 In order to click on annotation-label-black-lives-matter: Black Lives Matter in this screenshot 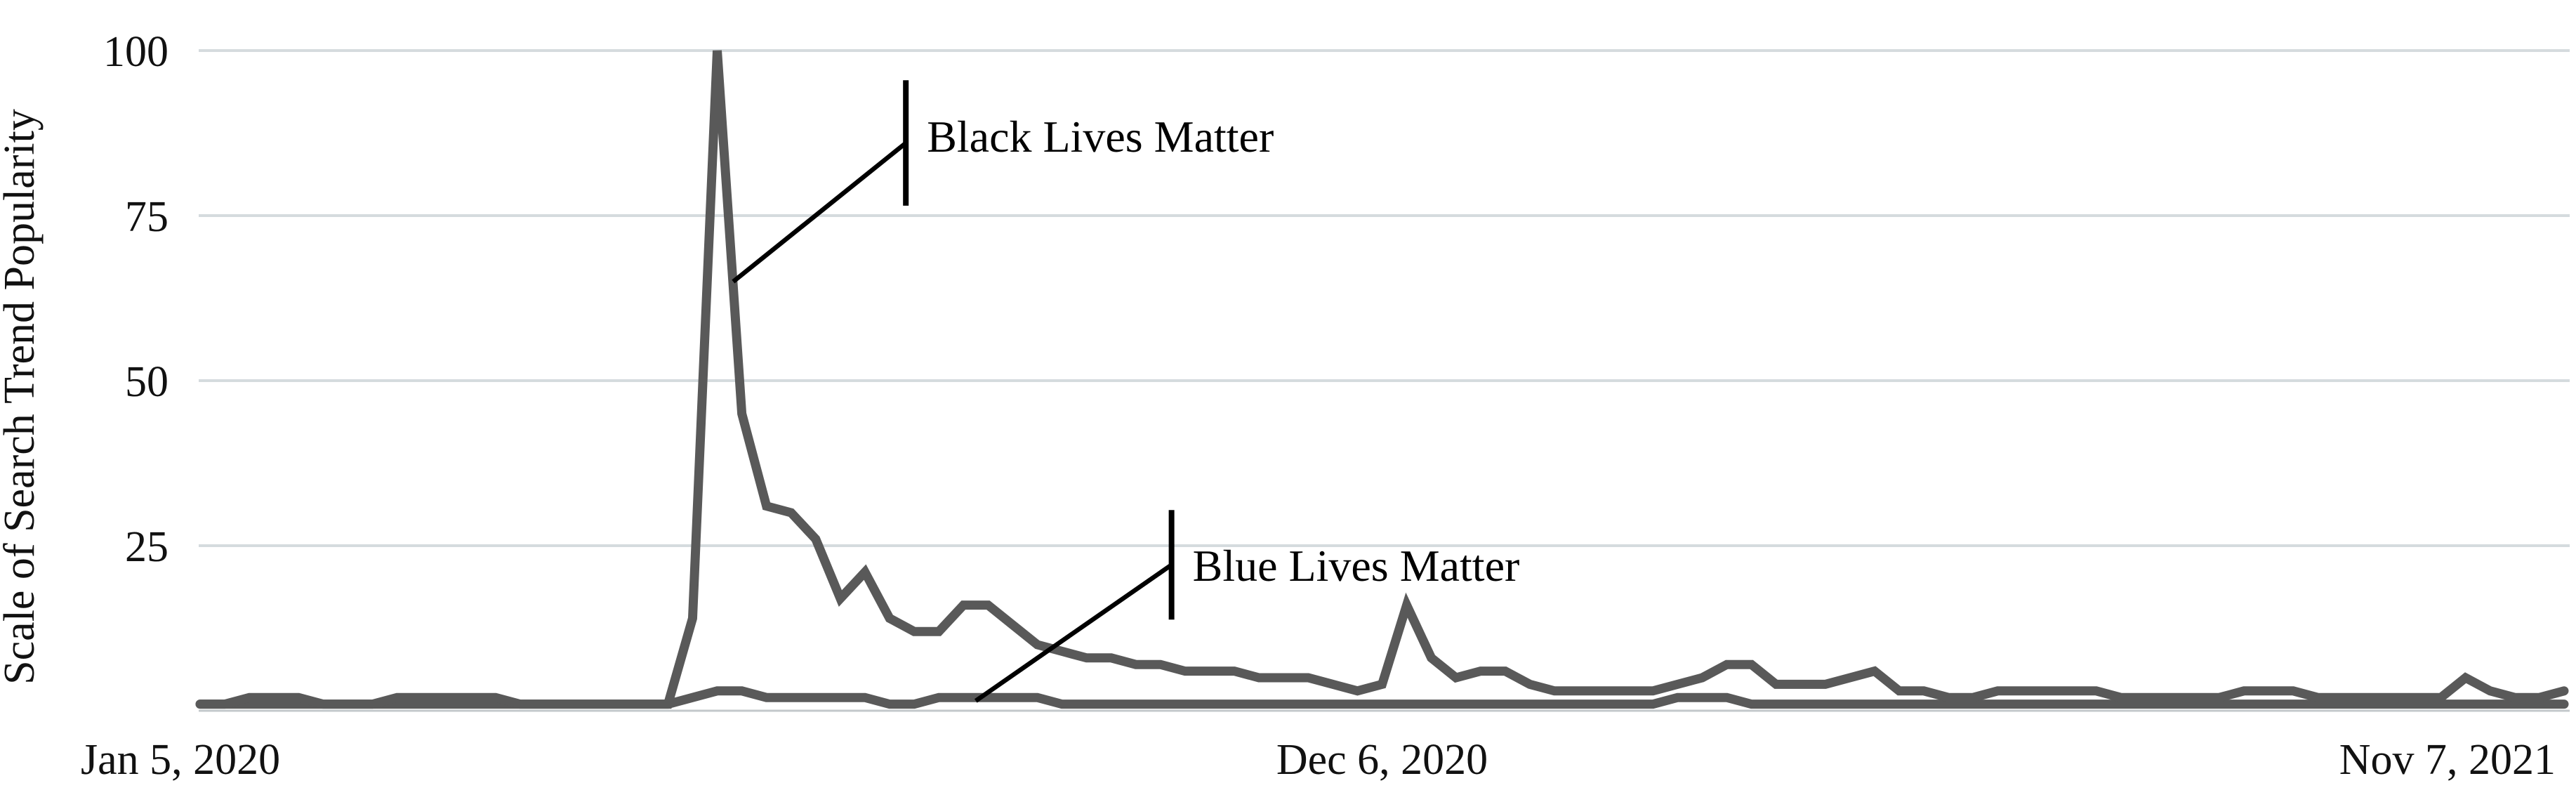, I will do `click(1100, 137)`.